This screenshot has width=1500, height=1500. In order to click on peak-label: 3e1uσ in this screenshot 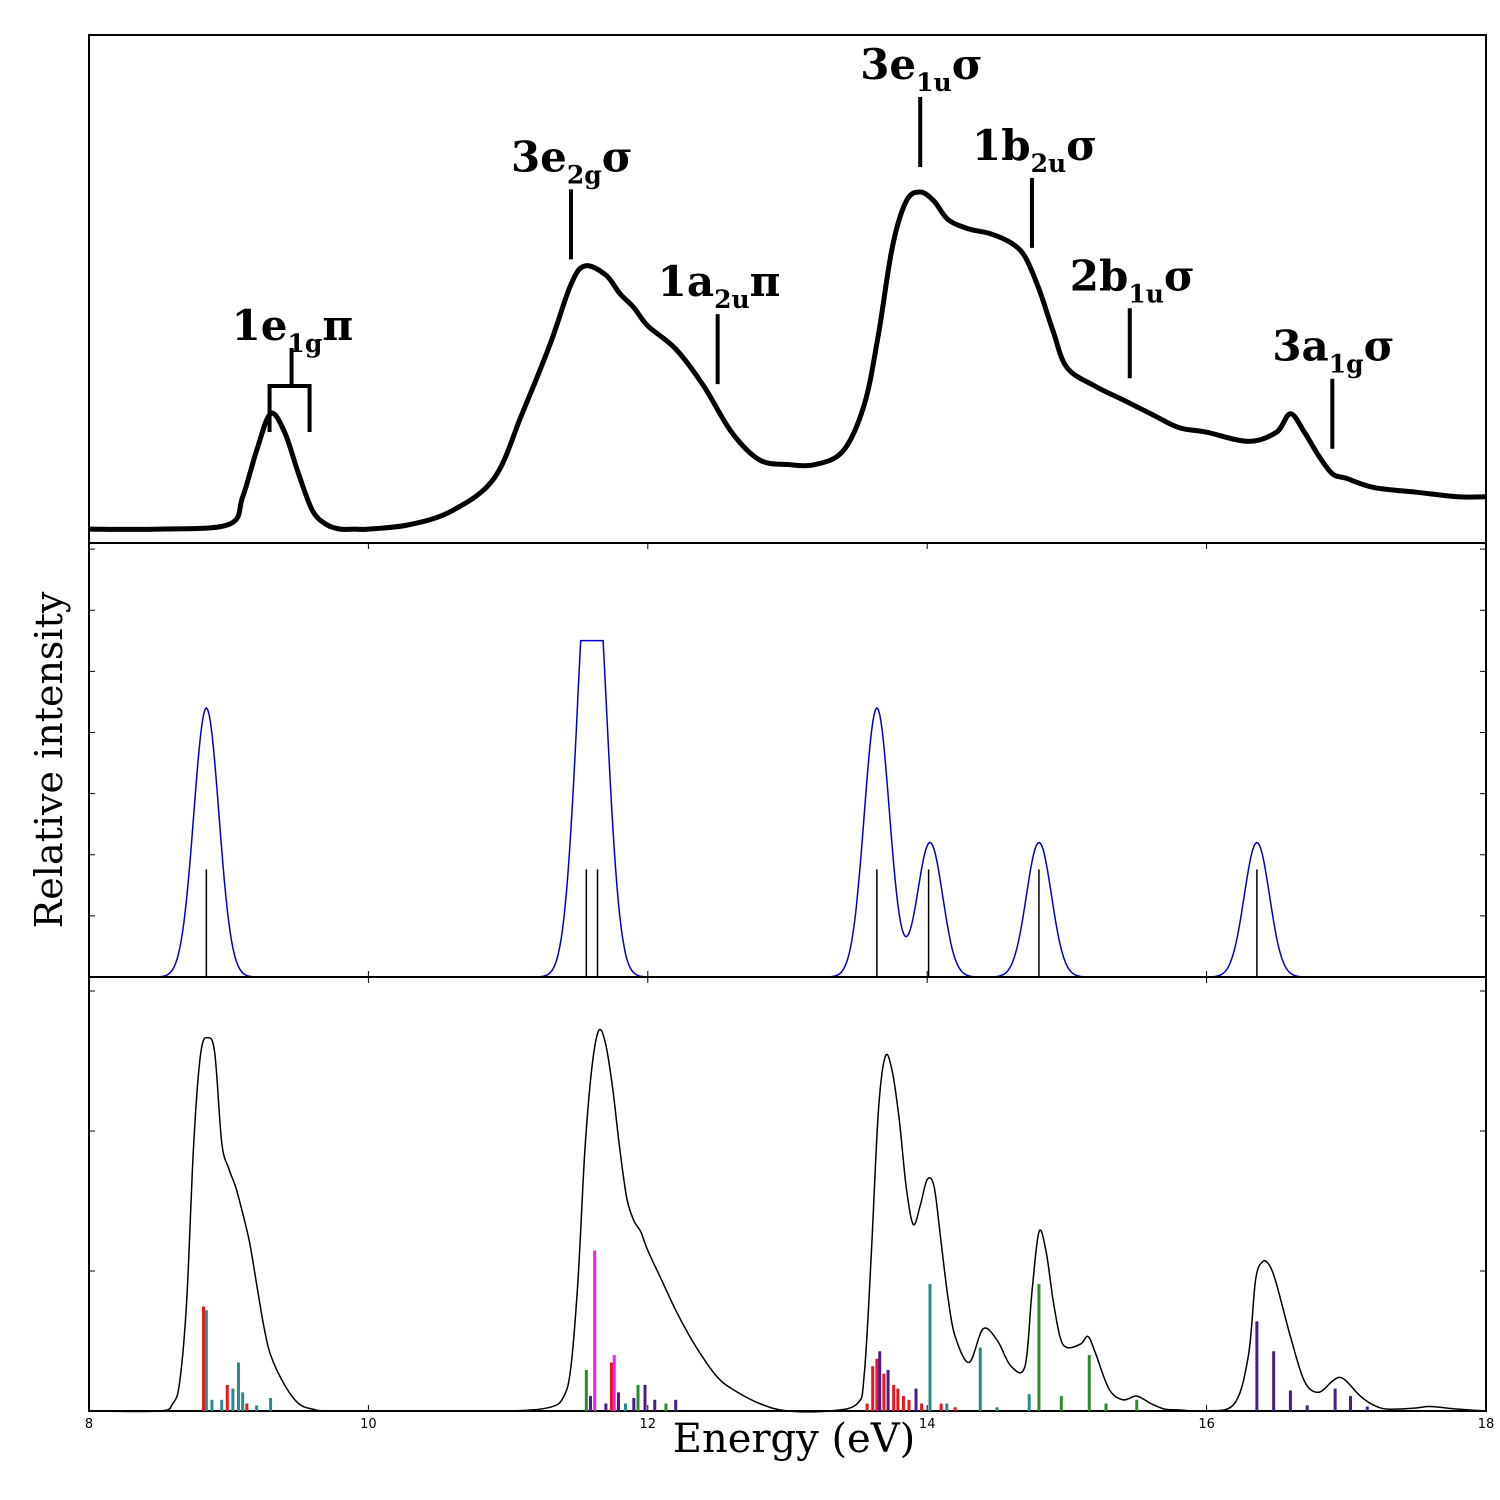, I will do `click(921, 68)`.